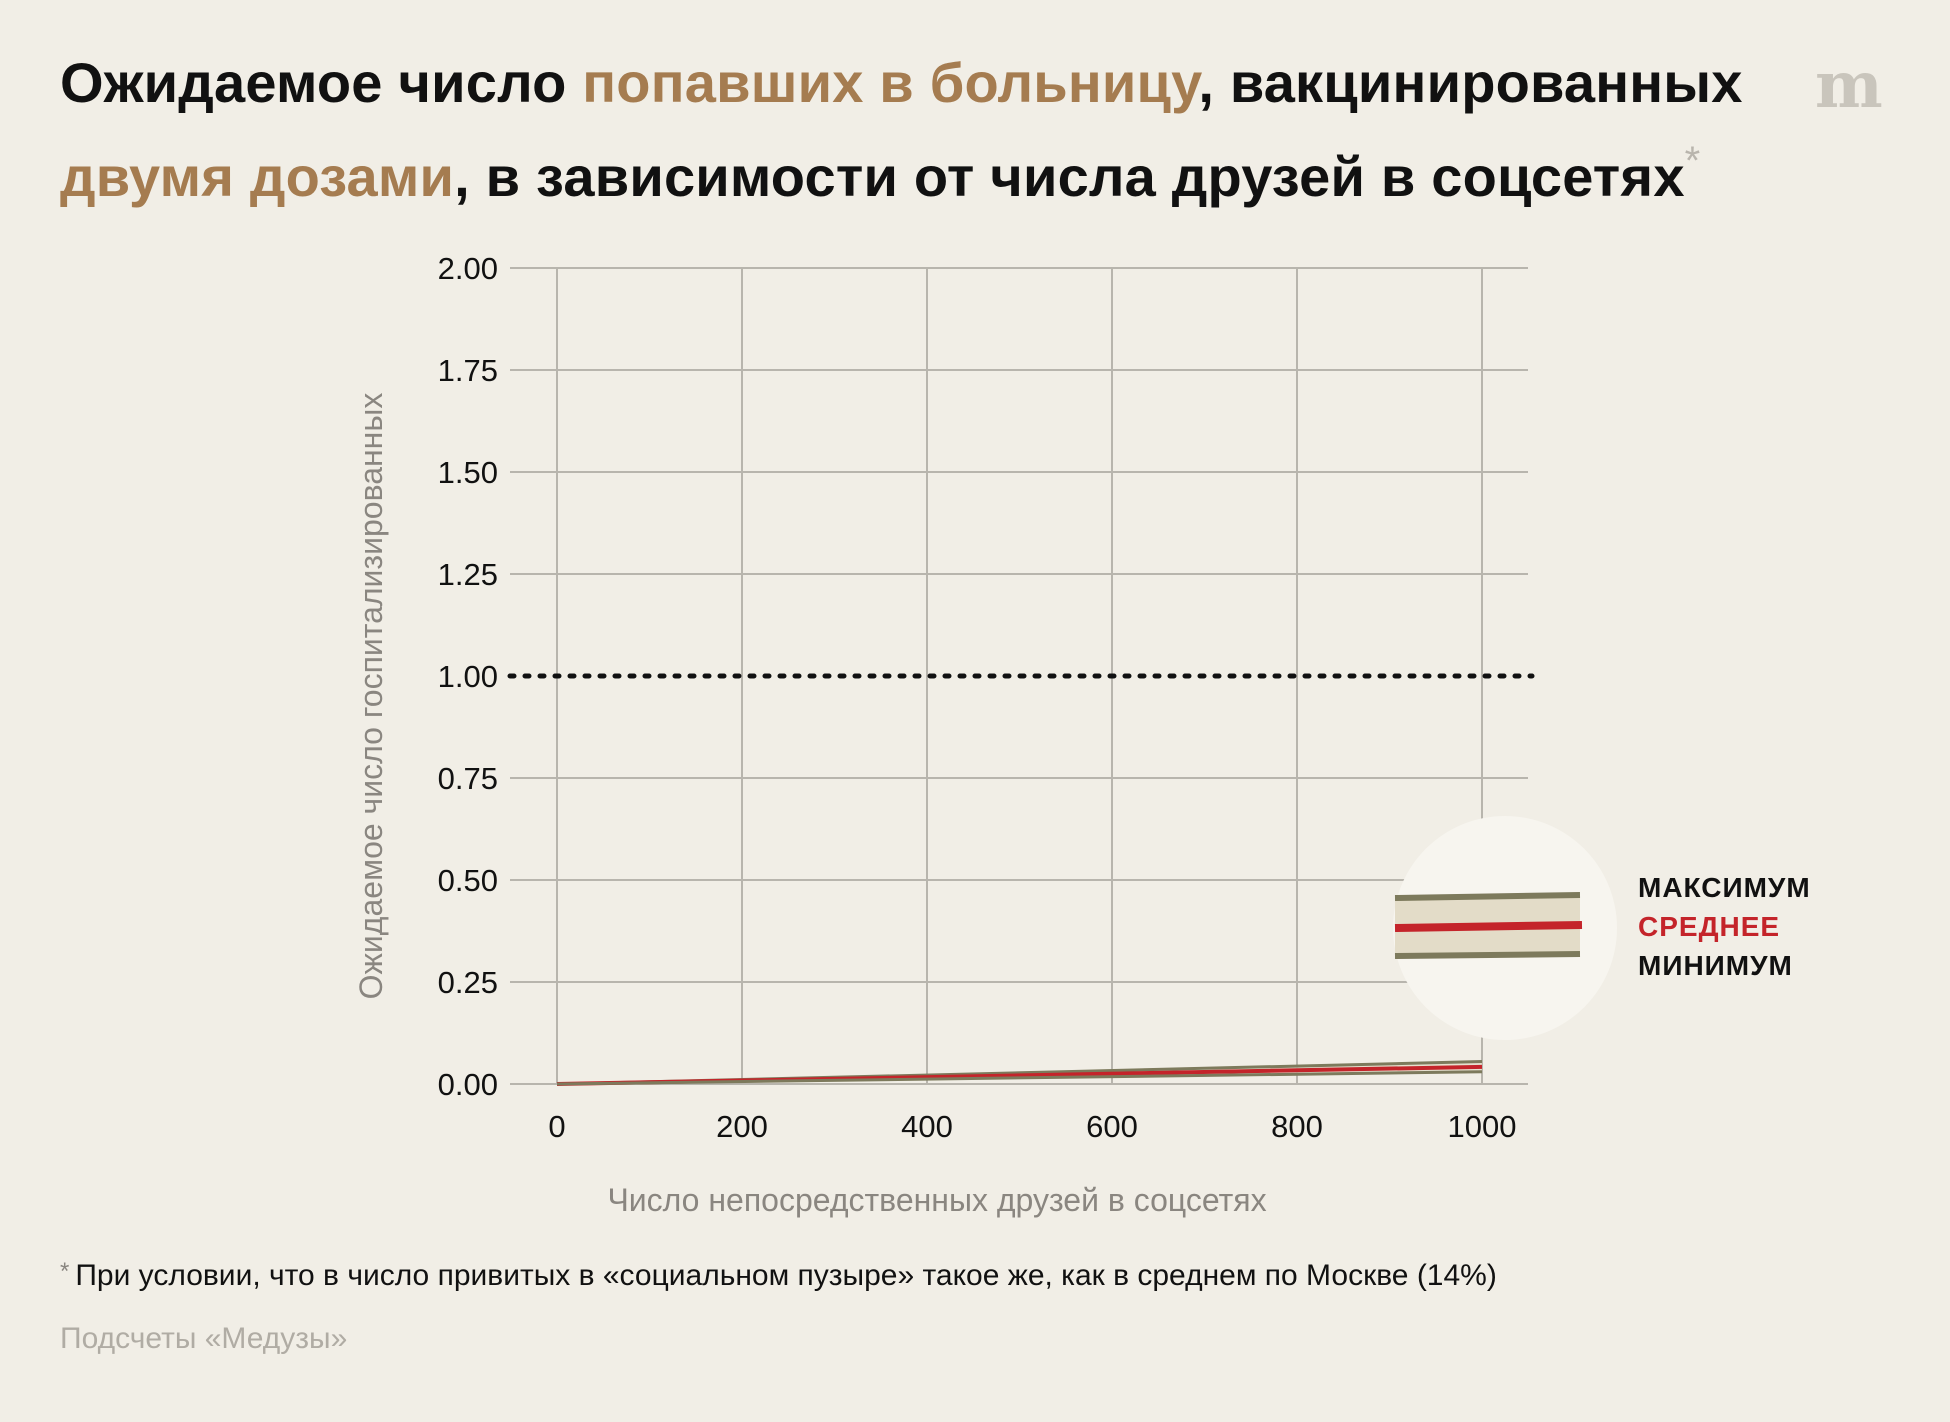 This screenshot has height=1422, width=1950. What do you see at coordinates (1715, 965) in the screenshot?
I see `legend-label-min: МИНИМУМ` at bounding box center [1715, 965].